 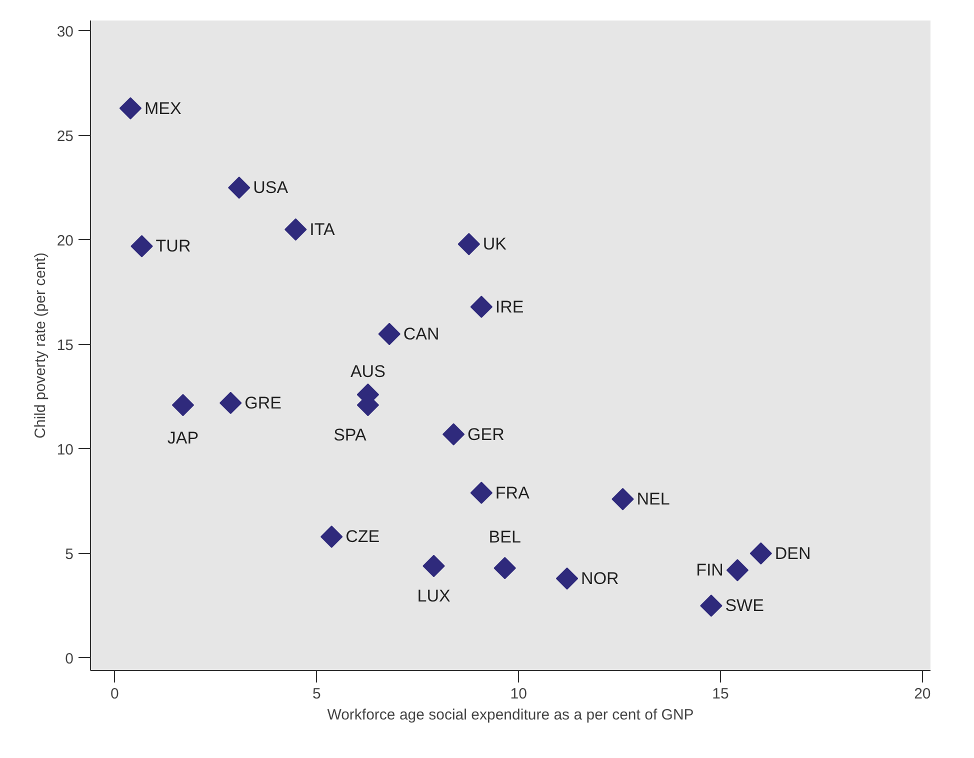 What do you see at coordinates (69, 659) in the screenshot?
I see `y-tick-label: 0` at bounding box center [69, 659].